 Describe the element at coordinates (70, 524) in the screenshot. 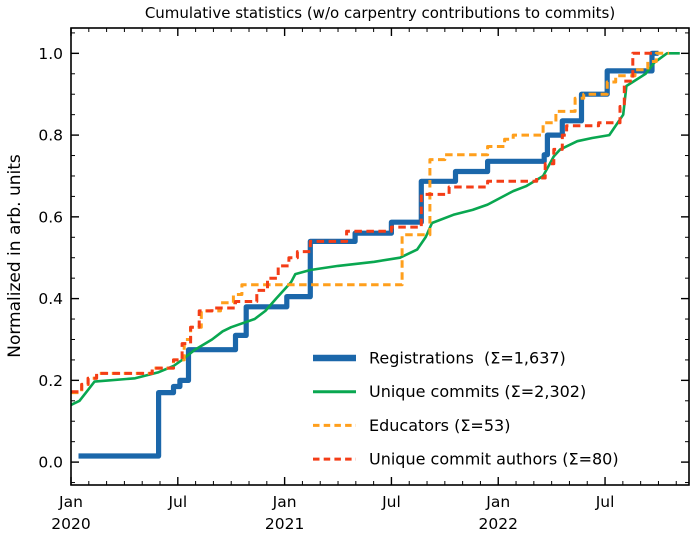

I see `x-tick-year-label: 2020` at that location.